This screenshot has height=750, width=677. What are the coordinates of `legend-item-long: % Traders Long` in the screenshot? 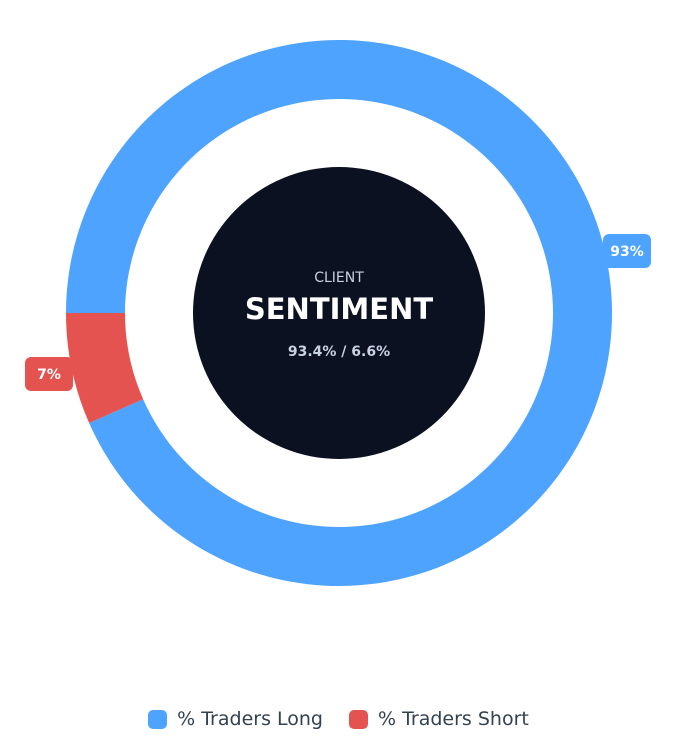 It's located at (235, 719).